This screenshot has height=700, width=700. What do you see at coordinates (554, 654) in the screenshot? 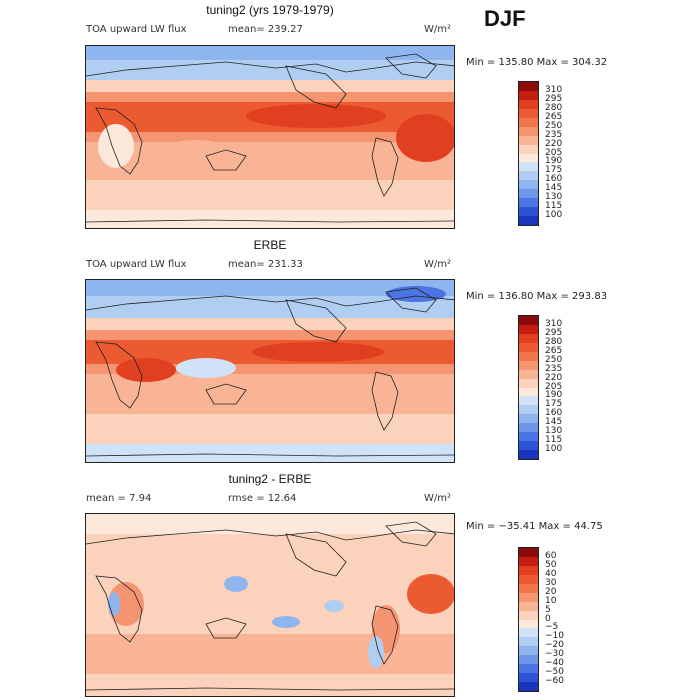
I see `colorbar-tick-label: −30` at bounding box center [554, 654].